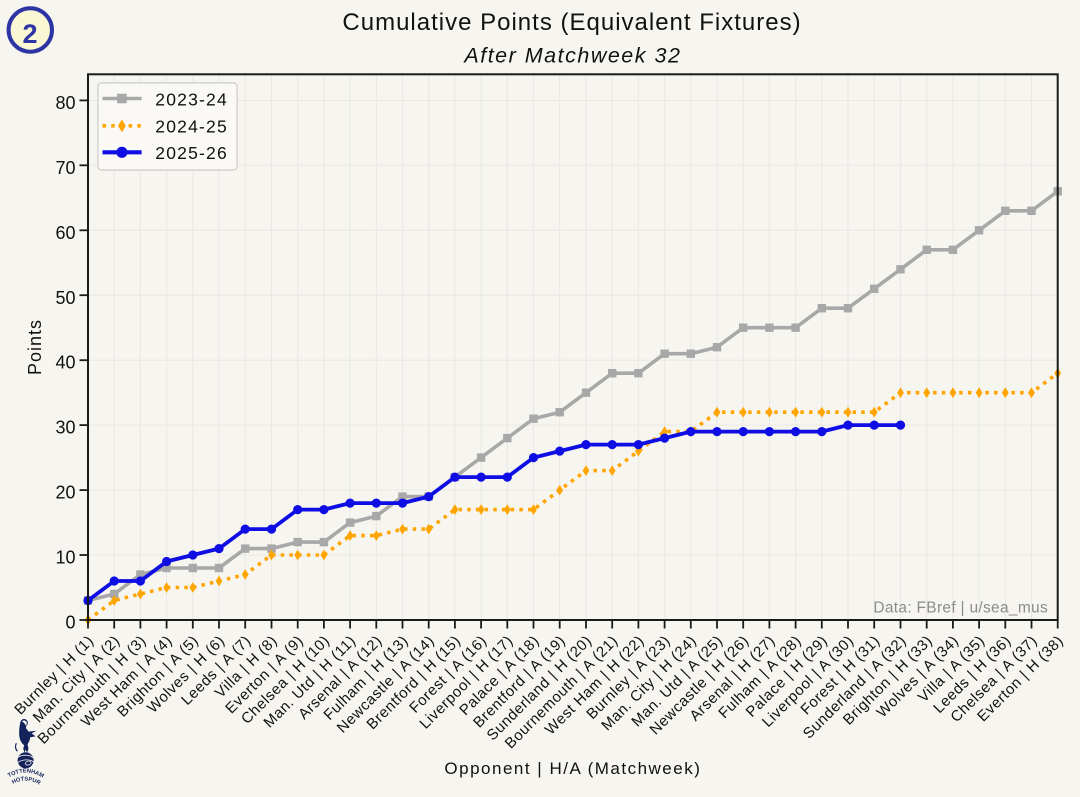 This screenshot has height=797, width=1080. What do you see at coordinates (65, 298) in the screenshot?
I see `svg-text: 50` at bounding box center [65, 298].